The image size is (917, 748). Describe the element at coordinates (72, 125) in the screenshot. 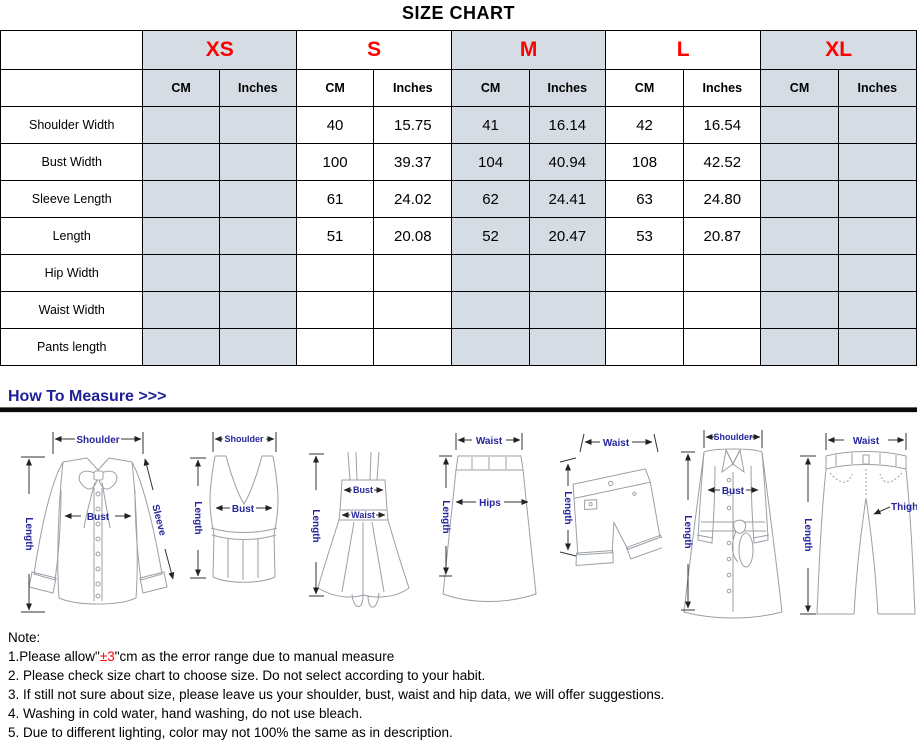

I see `row-label: Shoulder Width` at that location.